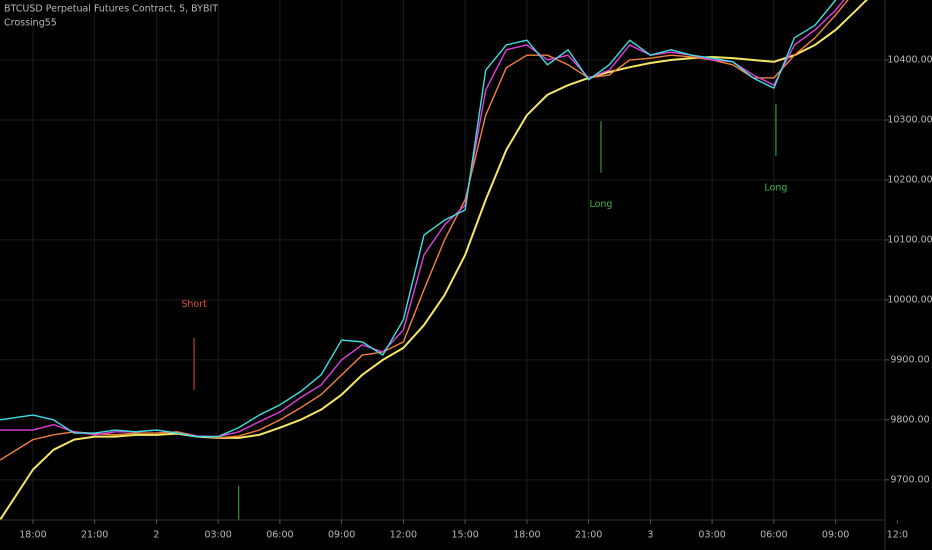 The image size is (932, 550). Describe the element at coordinates (909, 239) in the screenshot. I see `y-tick-label: 10100.00` at that location.